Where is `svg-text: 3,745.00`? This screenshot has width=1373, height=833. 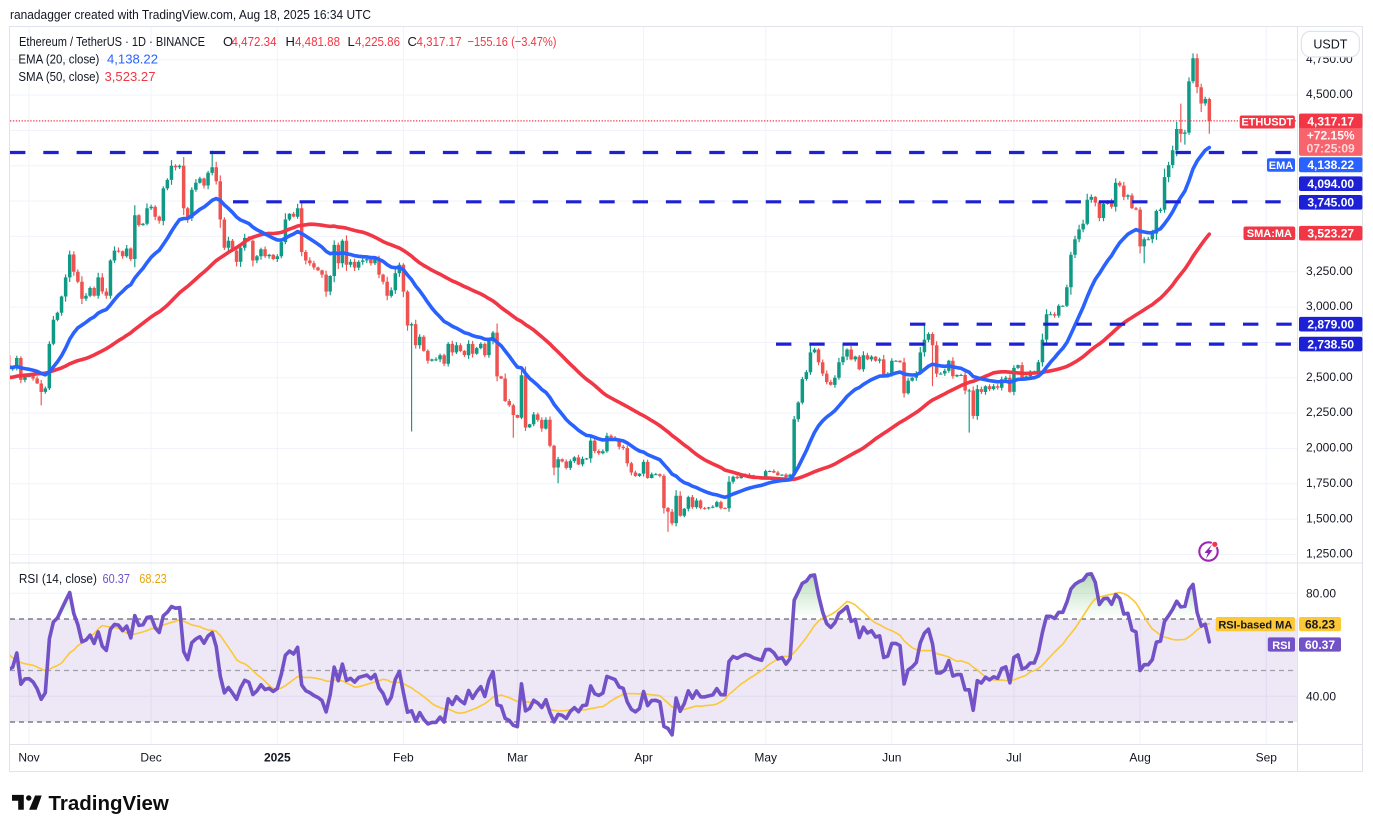 svg-text: 3,745.00 is located at coordinates (1330, 203).